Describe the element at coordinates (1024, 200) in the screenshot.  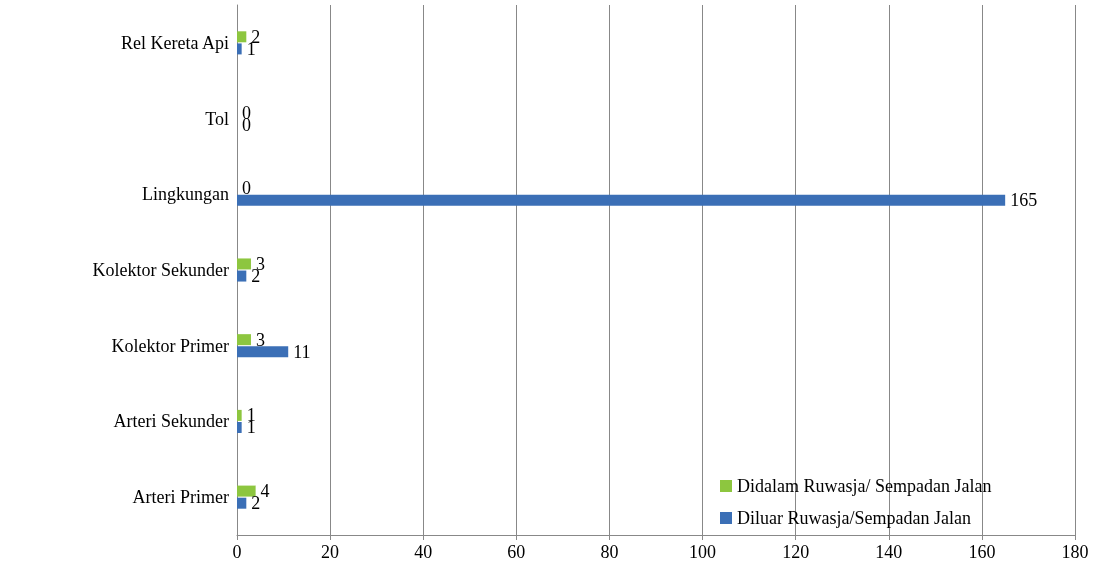
I see `data-label: 165` at that location.